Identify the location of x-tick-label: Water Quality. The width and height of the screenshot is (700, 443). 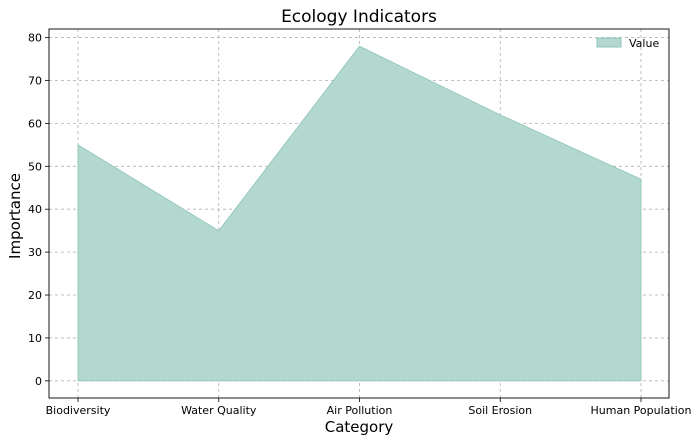
(219, 410).